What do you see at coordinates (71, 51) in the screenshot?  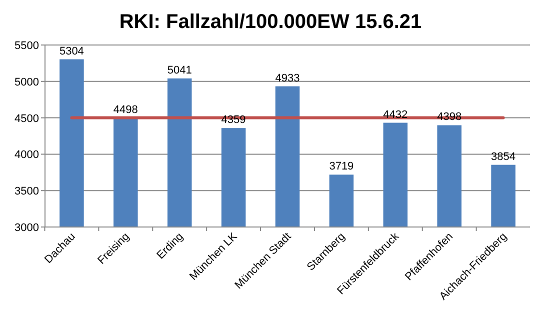 I see `data-label: 5304` at bounding box center [71, 51].